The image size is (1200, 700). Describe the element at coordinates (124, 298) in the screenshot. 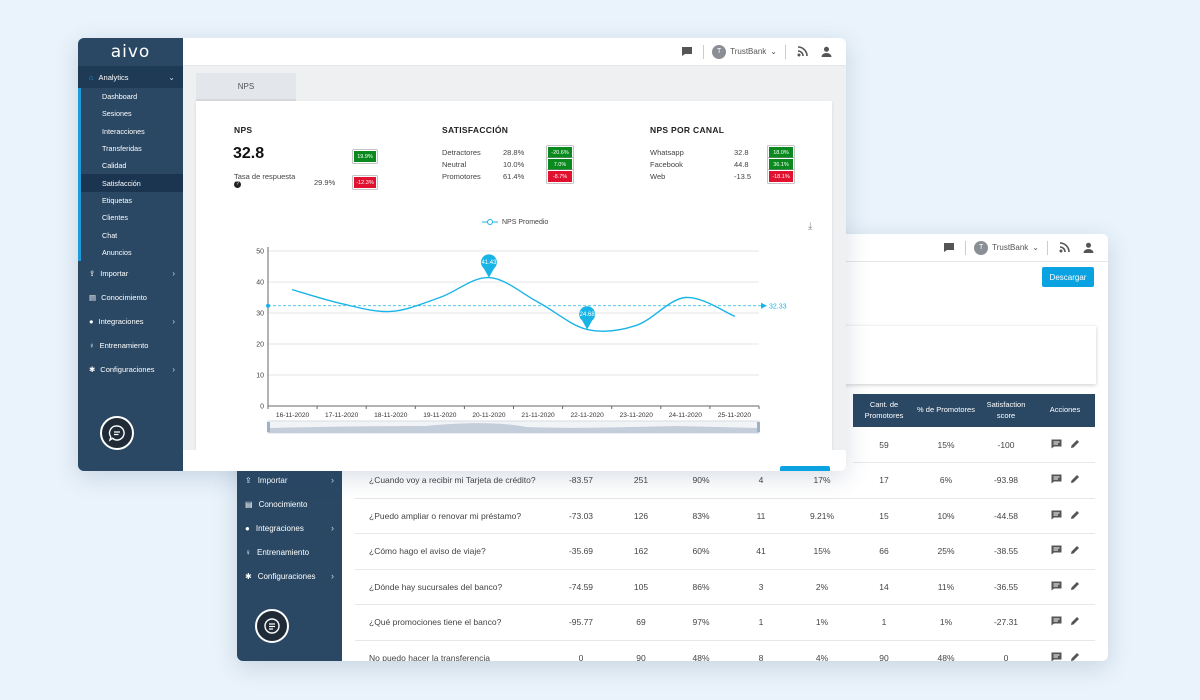

I see `nav-label: Conocimiento` at that location.